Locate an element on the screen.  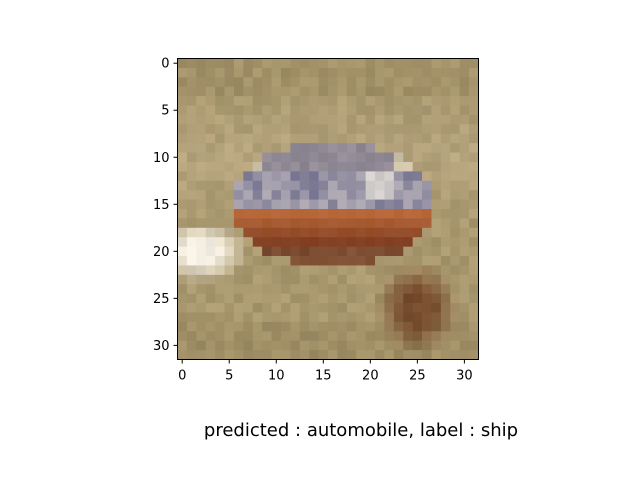
y-tick-label: 30 is located at coordinates (161, 346).